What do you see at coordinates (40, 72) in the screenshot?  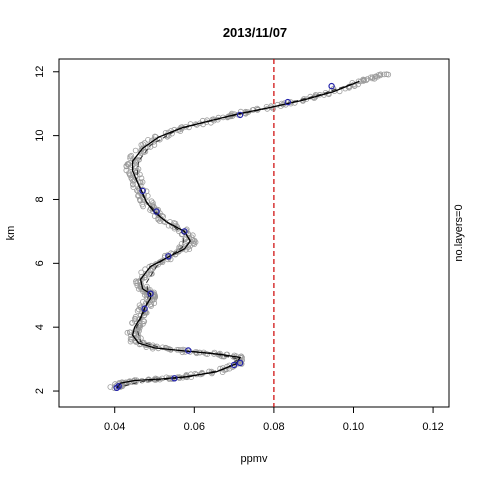 I see `y-tick-label: 12` at bounding box center [40, 72].